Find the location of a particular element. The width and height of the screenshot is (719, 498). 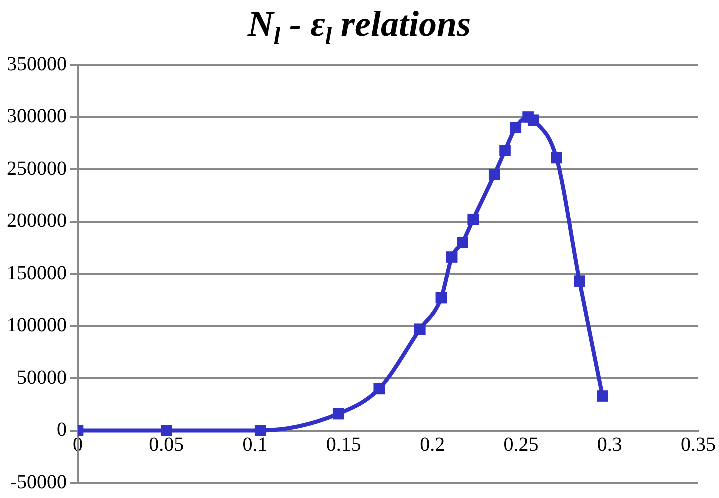

x-tick-label: 0.2 is located at coordinates (433, 445).